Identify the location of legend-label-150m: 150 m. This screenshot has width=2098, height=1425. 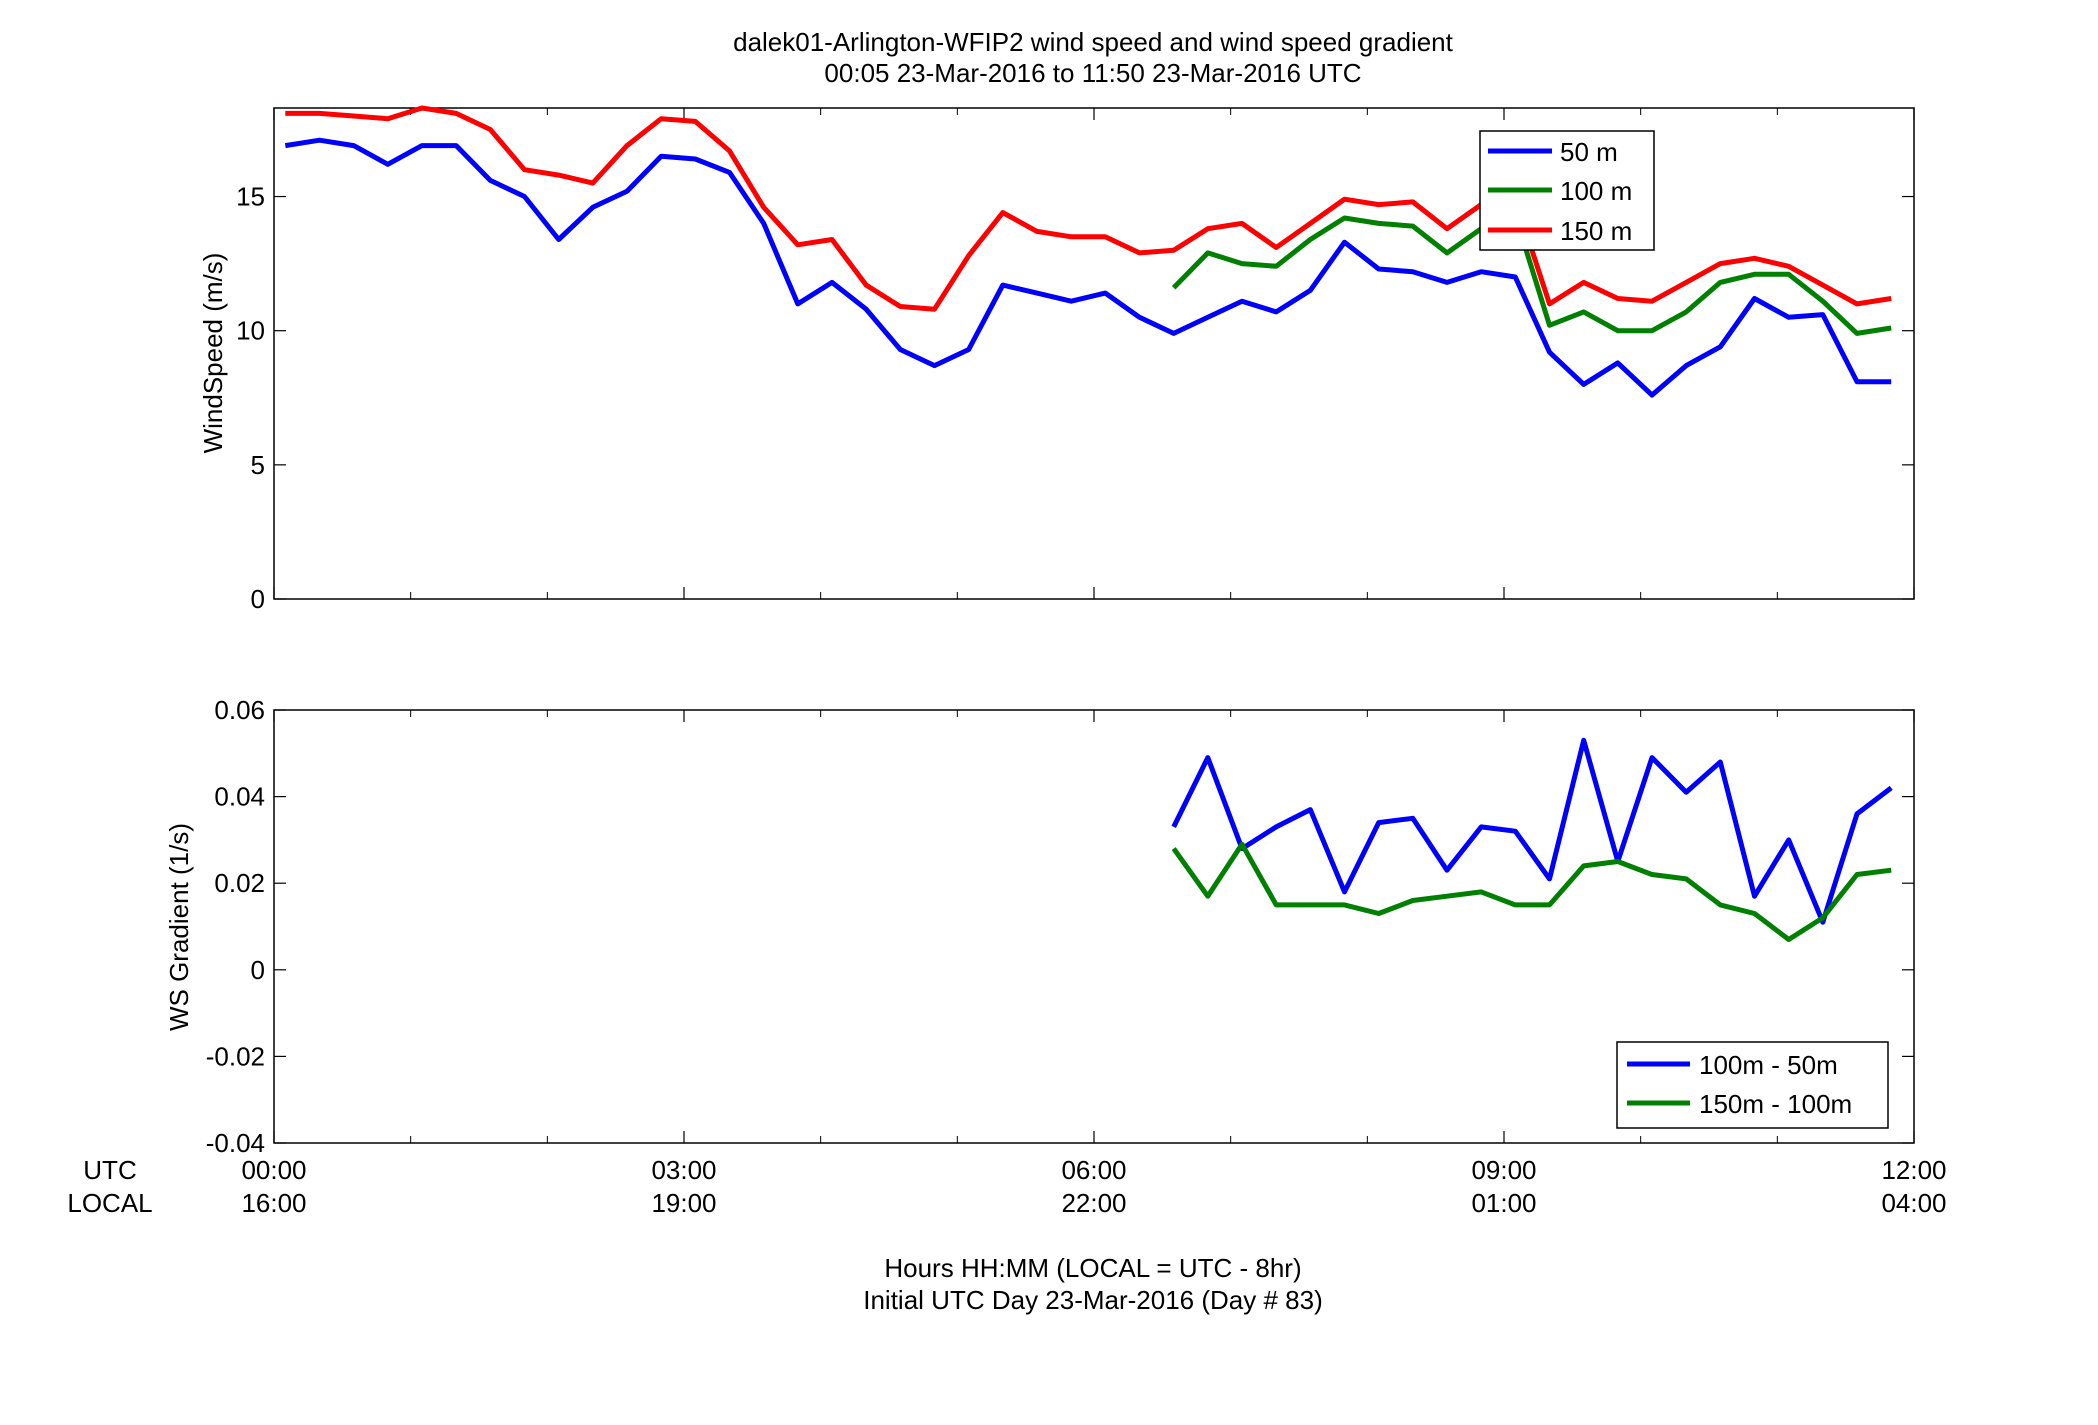
(1596, 231).